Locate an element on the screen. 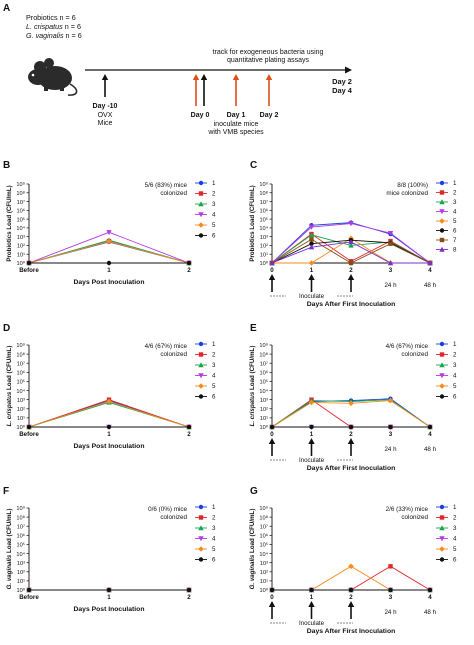 The height and width of the screenshot is (645, 474). day1-arrow is located at coordinates (236, 90).